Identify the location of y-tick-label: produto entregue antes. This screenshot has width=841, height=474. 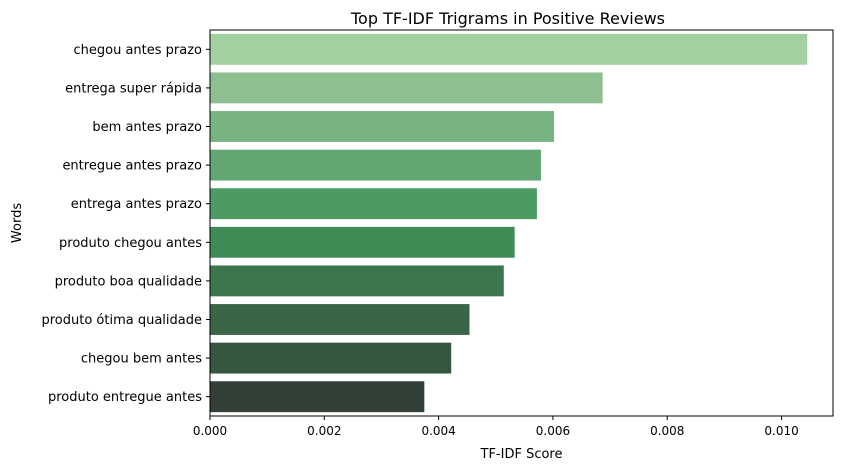
(125, 397).